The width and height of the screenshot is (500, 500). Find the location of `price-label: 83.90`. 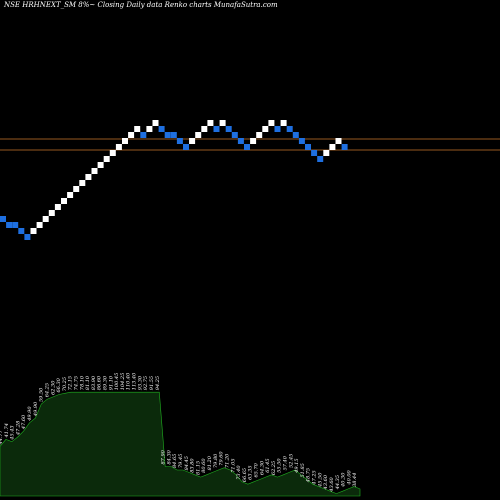

price-label: 83.90 is located at coordinates (94, 382).